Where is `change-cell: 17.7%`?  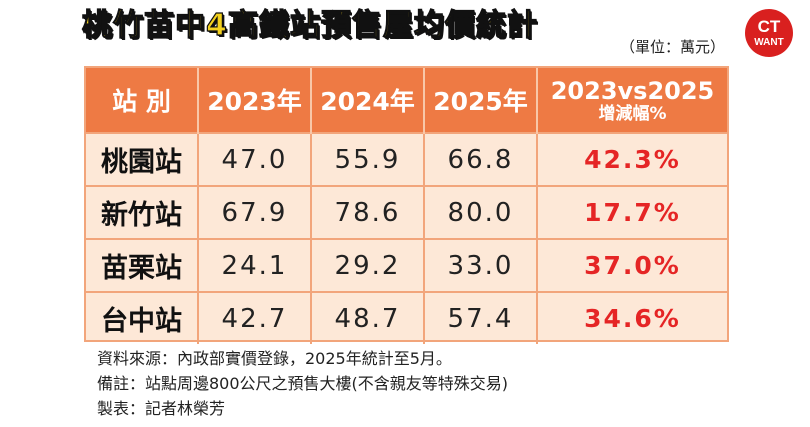 change-cell: 17.7% is located at coordinates (632, 212).